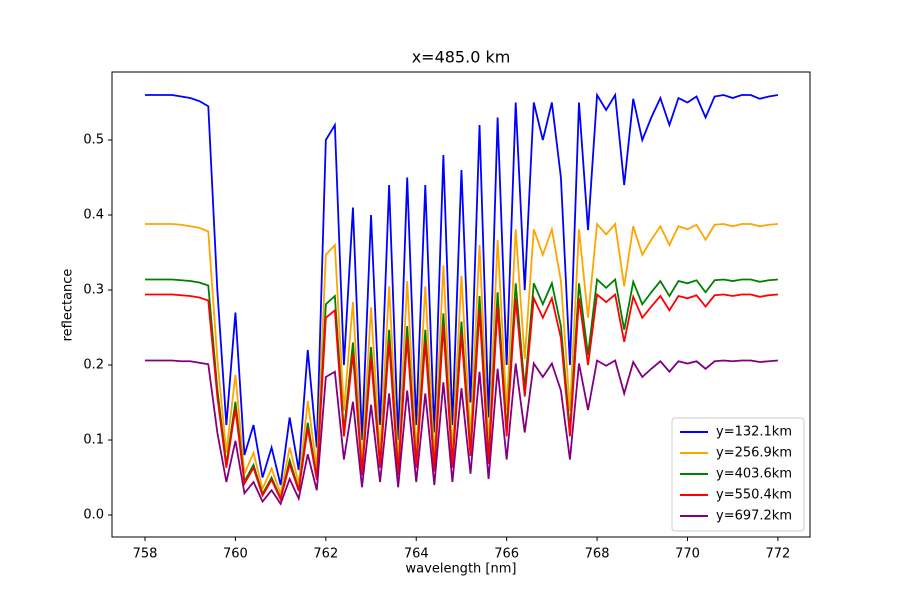 Image resolution: width=900 pixels, height=604 pixels. I want to click on y-tick-label: 0.2, so click(93, 365).